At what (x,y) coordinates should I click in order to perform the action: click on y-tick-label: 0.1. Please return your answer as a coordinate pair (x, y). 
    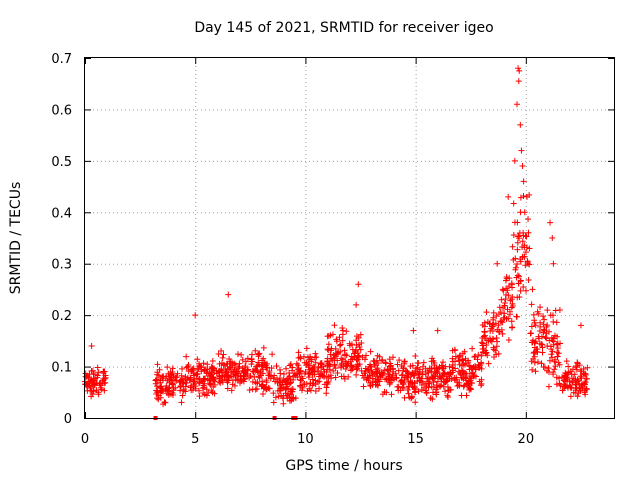
    Looking at the image, I should click on (61, 368).